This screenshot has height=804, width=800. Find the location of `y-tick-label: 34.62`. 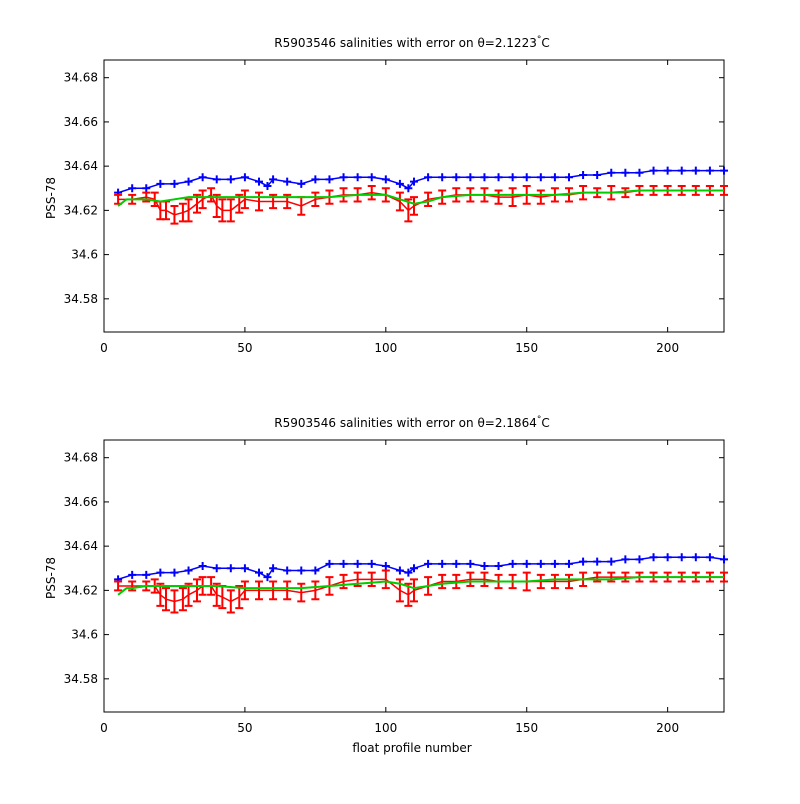

y-tick-label: 34.62 is located at coordinates (81, 210).